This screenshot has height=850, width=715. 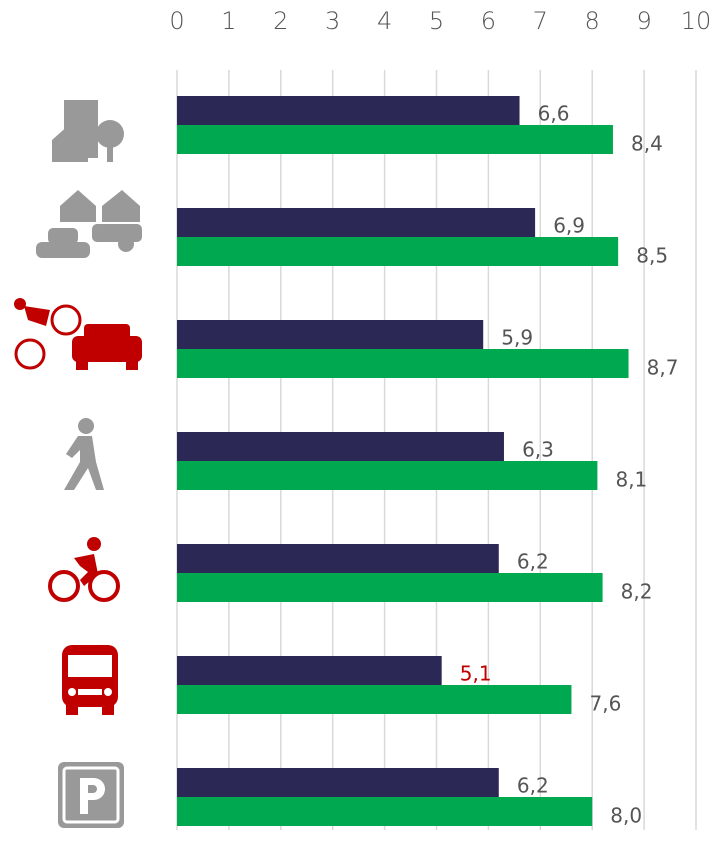 What do you see at coordinates (488, 21) in the screenshot?
I see `x-tick-label: 6` at bounding box center [488, 21].